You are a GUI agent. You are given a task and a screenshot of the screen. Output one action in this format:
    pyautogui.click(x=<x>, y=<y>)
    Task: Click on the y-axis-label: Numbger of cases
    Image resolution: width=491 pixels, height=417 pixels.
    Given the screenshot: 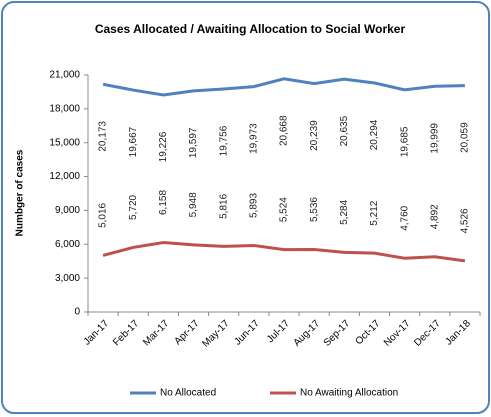 What is the action you would take?
    pyautogui.click(x=20, y=192)
    